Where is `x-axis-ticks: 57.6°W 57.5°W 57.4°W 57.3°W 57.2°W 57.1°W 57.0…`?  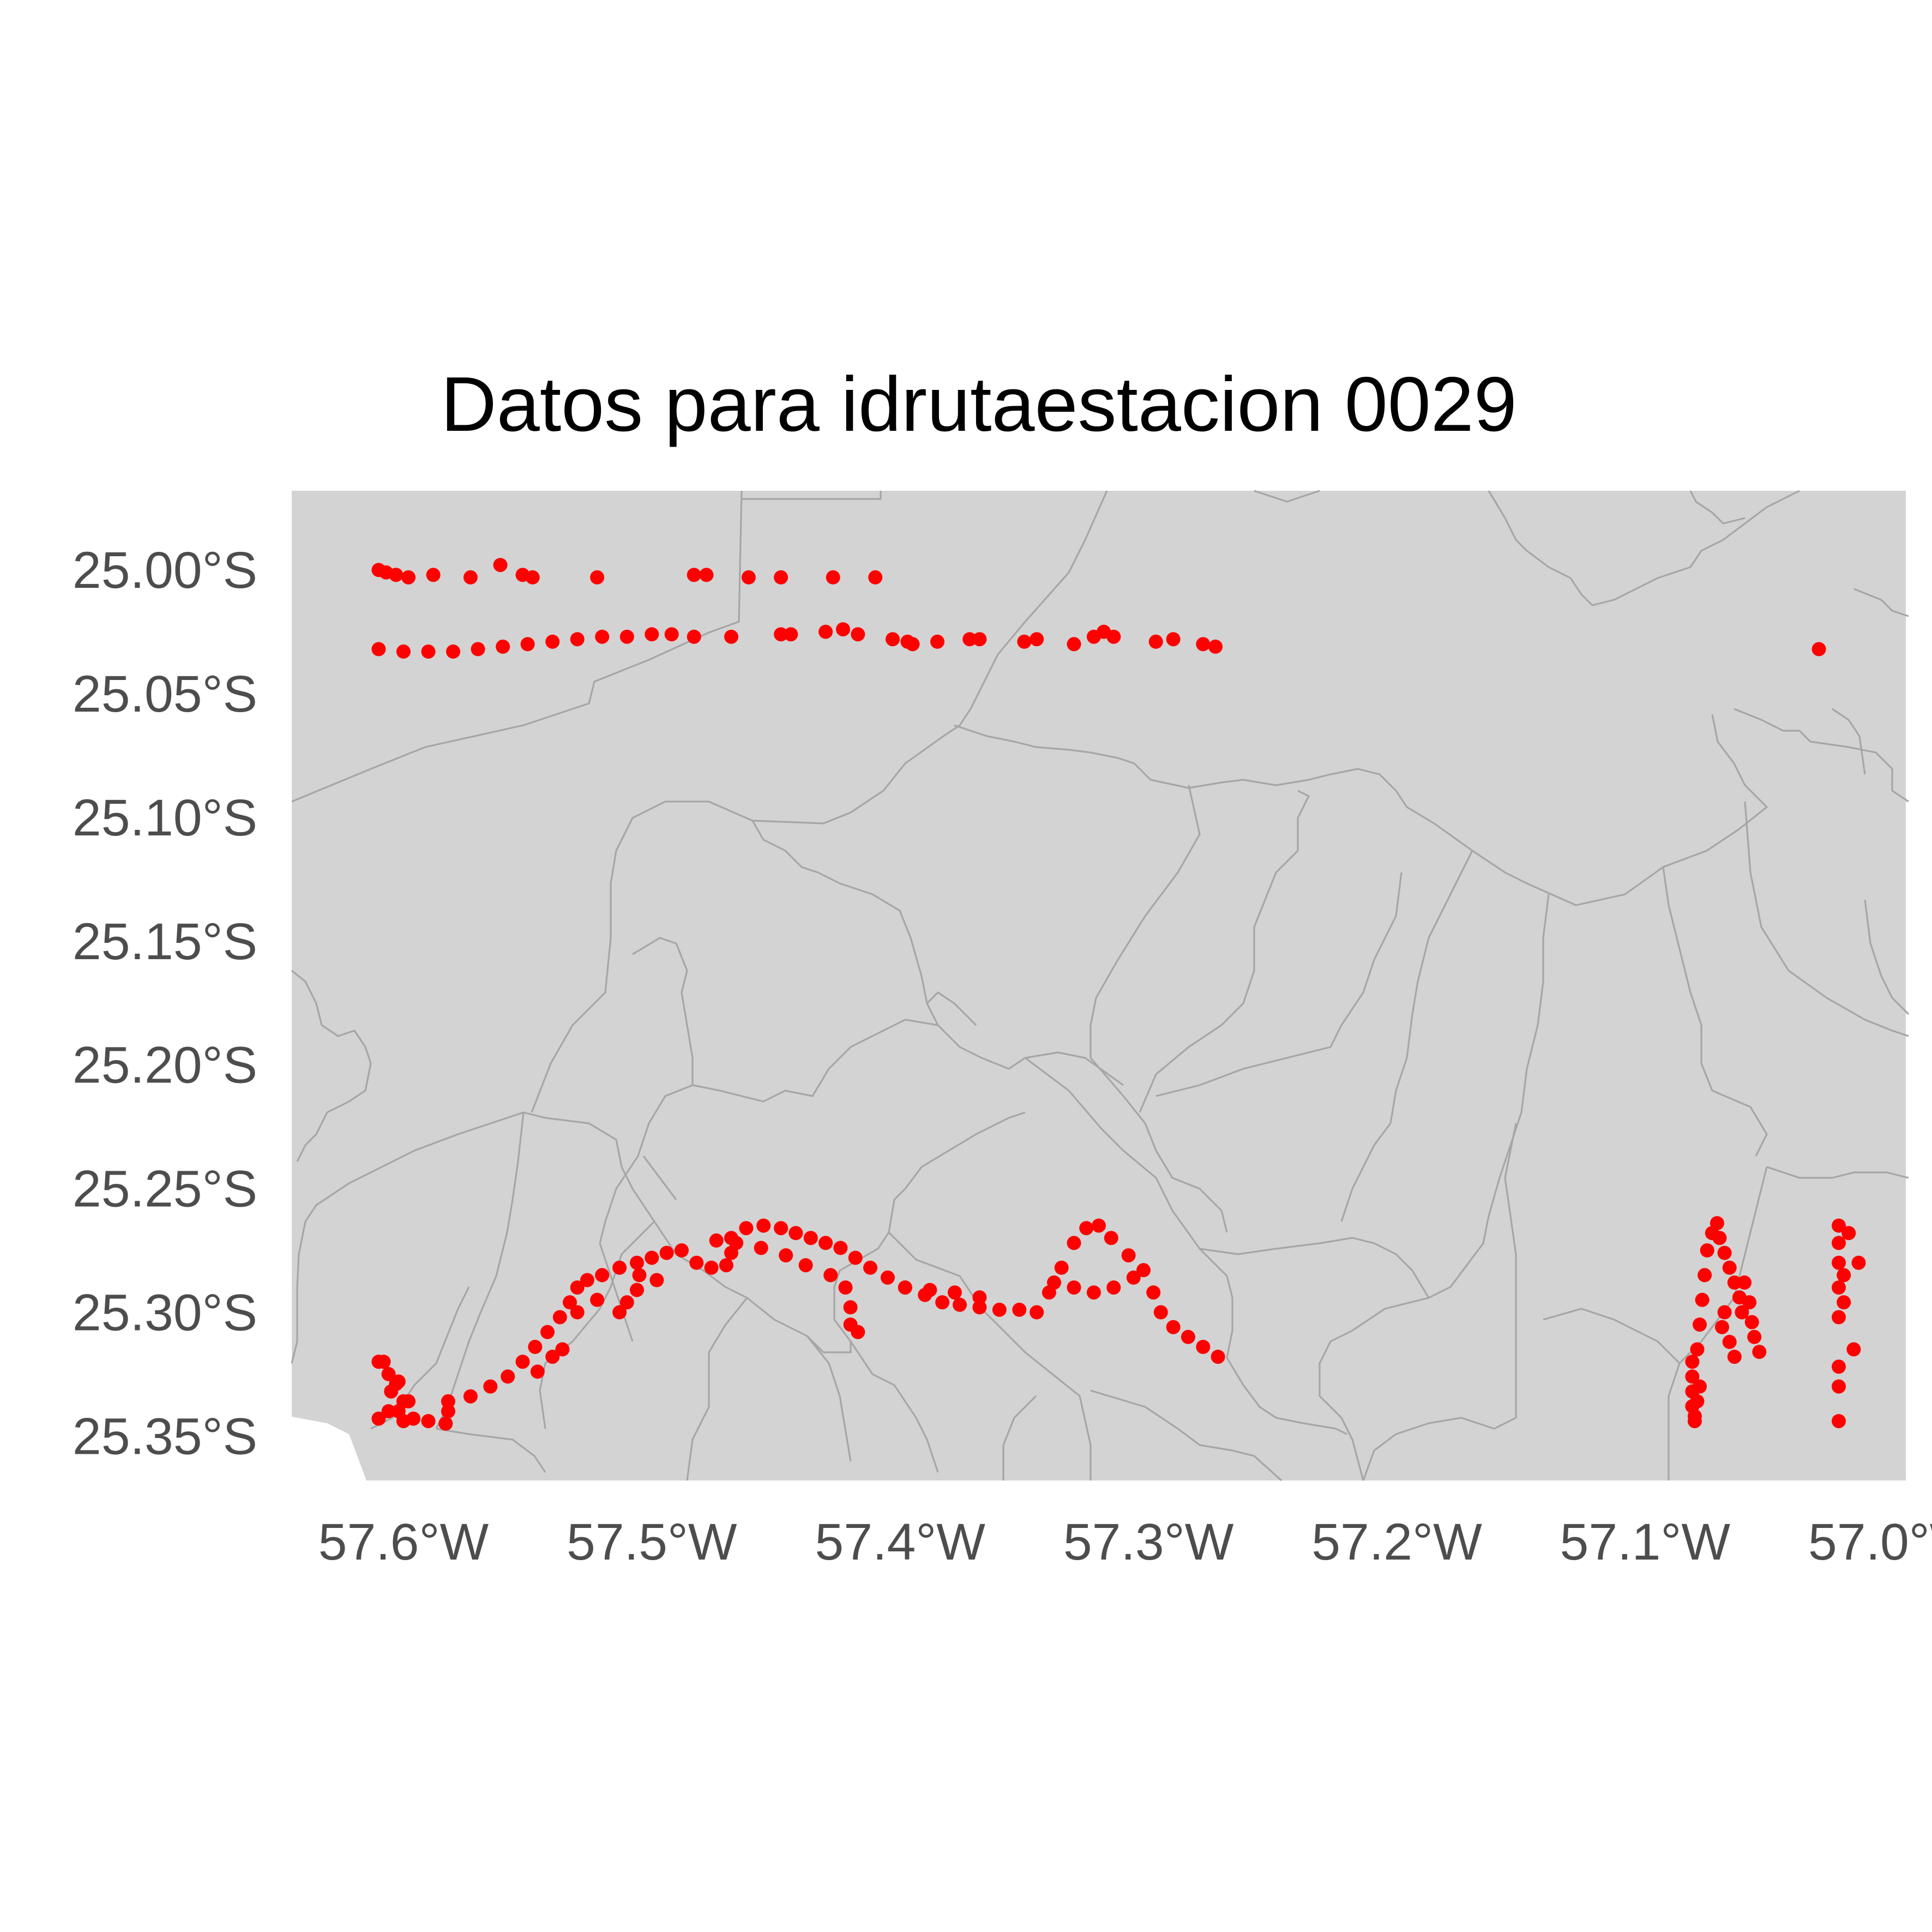
x-axis-ticks: 57.6°W 57.5°W 57.4°W 57.3°W 57.2°W 57.1°W 57.0… is located at coordinates (1125, 1542).